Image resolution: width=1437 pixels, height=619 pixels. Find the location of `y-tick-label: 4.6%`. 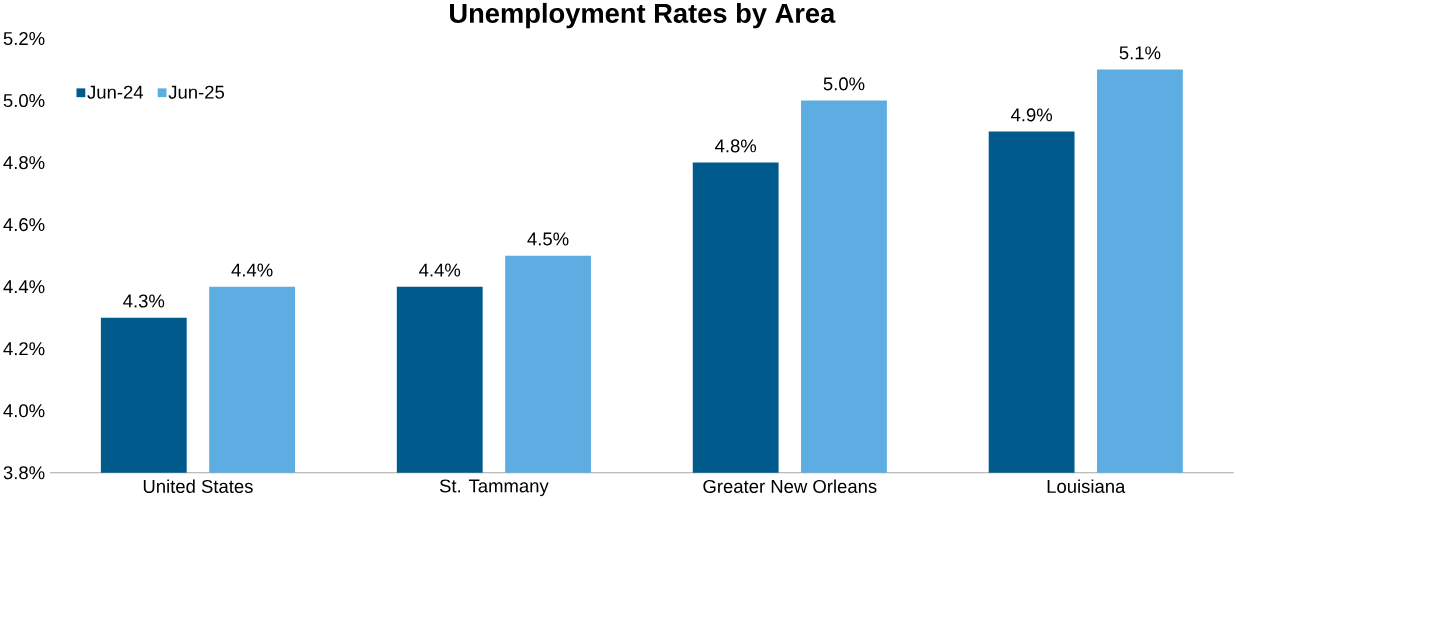

y-tick-label: 4.6% is located at coordinates (24, 225).